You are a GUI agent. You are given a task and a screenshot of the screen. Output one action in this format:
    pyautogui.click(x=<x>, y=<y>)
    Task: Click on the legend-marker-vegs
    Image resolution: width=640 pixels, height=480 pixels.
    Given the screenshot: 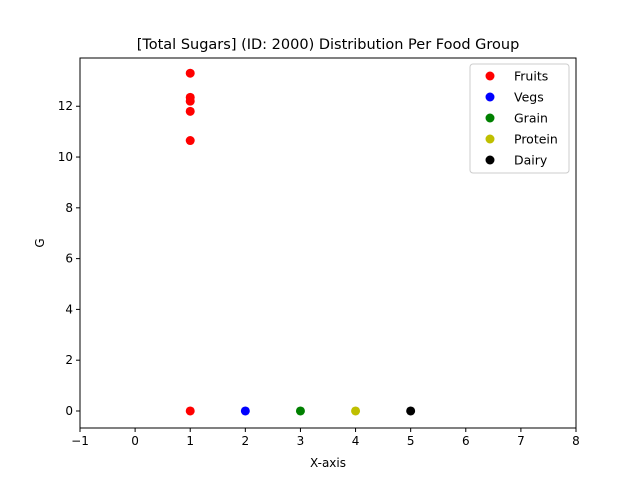 What is the action you would take?
    pyautogui.click(x=490, y=97)
    